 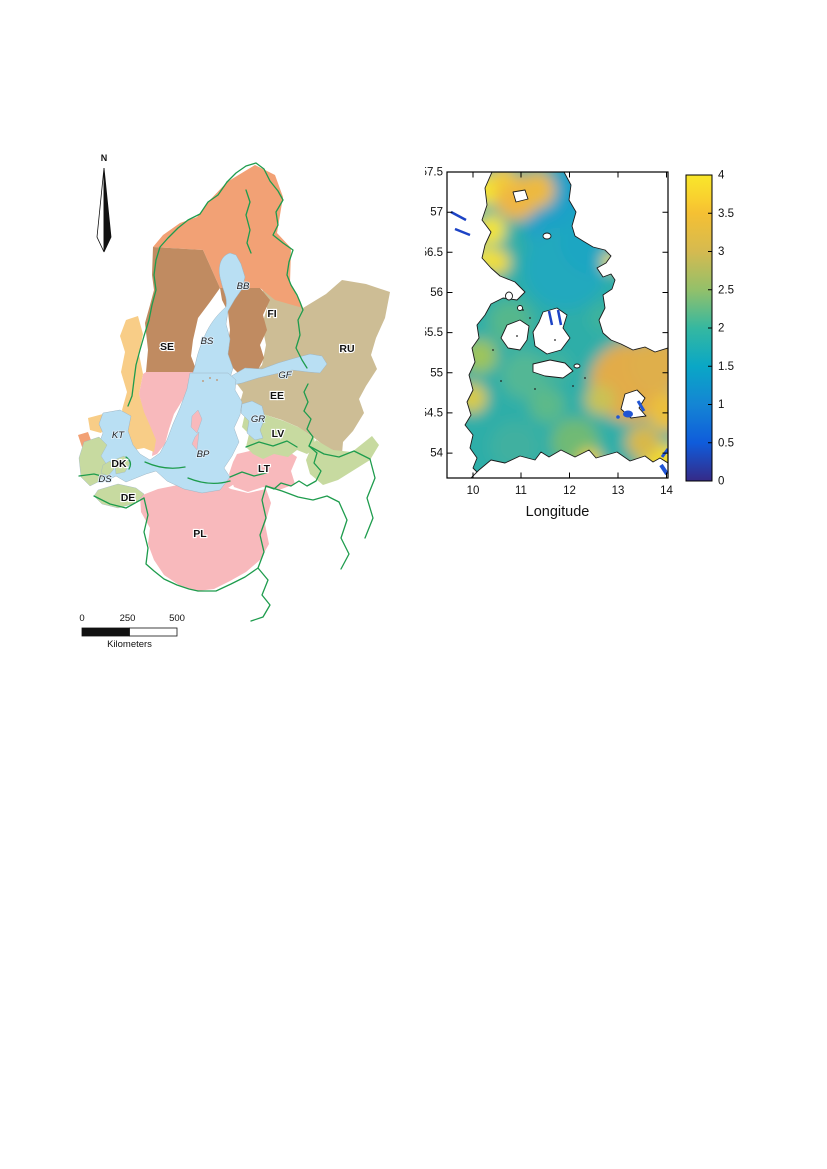 I want to click on north-label: N, so click(x=104, y=158).